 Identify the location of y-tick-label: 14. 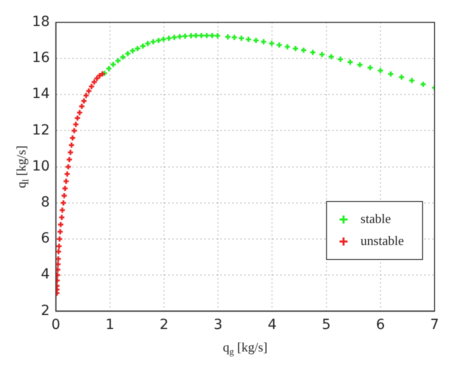
(41, 94).